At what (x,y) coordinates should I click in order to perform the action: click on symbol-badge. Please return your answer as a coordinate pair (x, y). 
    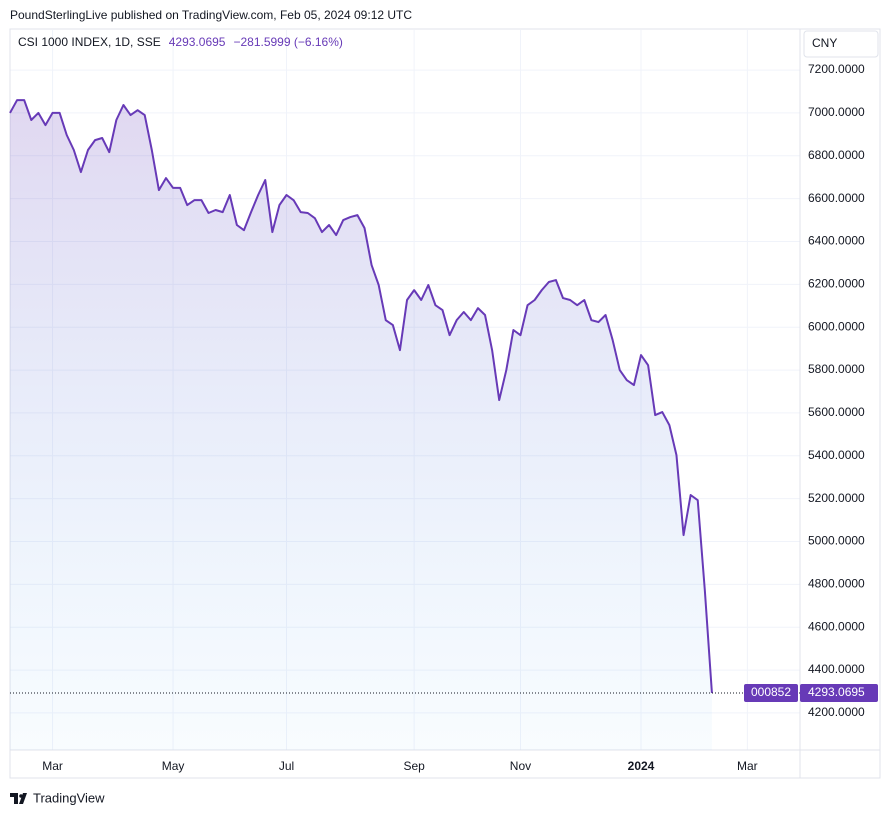
    Looking at the image, I should click on (771, 692).